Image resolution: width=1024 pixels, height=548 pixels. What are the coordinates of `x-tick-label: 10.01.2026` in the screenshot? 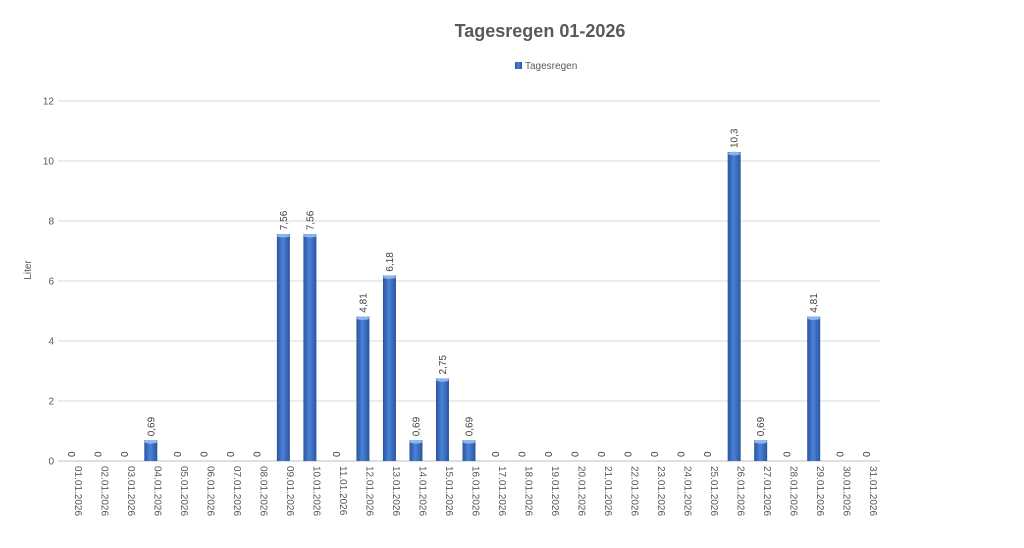 It's located at (315, 491).